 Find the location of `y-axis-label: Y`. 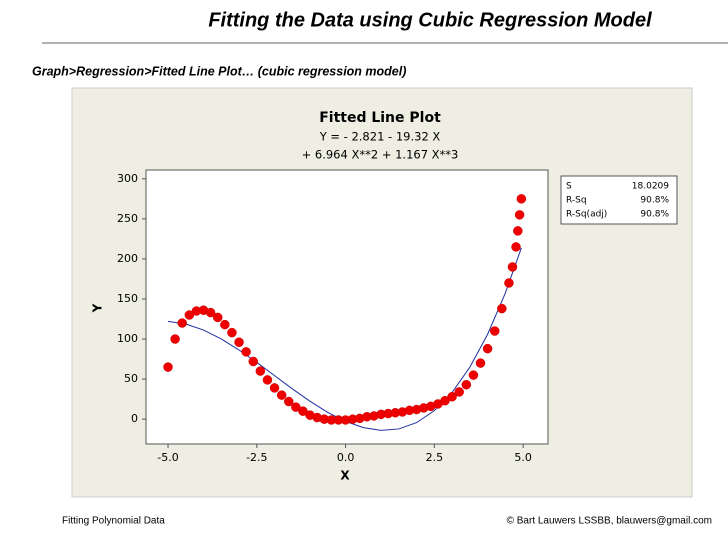

y-axis-label: Y is located at coordinates (98, 308).